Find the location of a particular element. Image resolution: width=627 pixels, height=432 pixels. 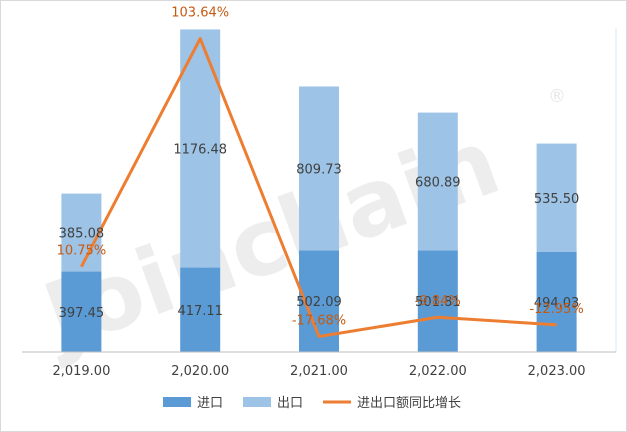

export-value-label: 535.50 is located at coordinates (557, 199).